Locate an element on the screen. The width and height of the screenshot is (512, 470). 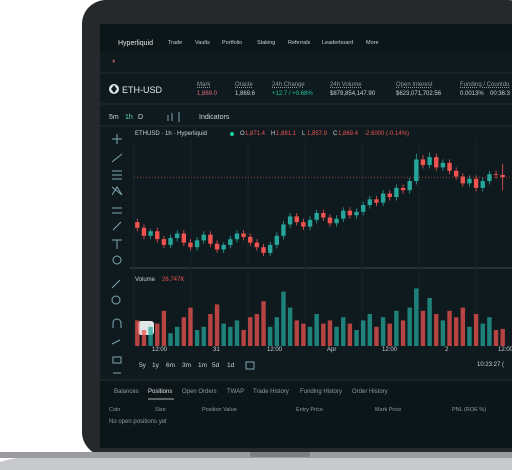
stat-label: Funding / Countdo is located at coordinates (485, 85).